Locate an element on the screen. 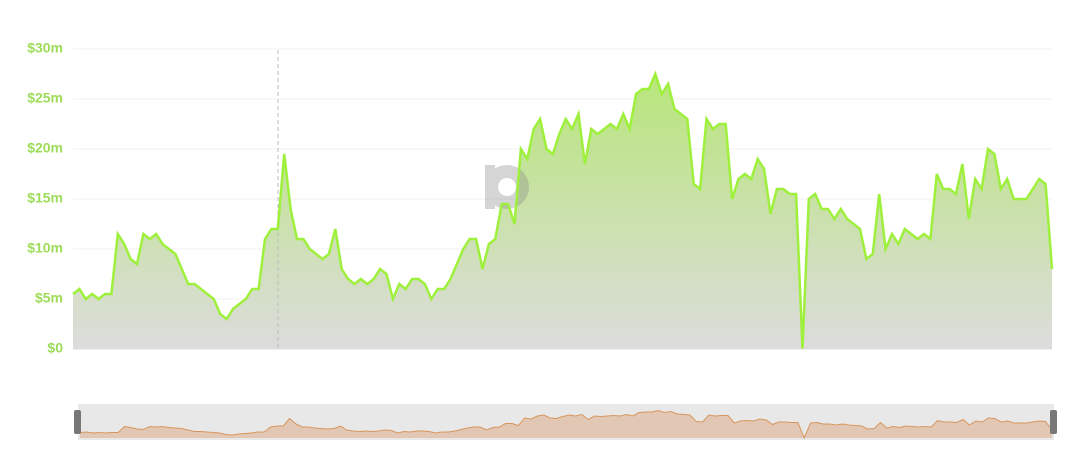 This screenshot has height=450, width=1077. y-tick-label: $5m is located at coordinates (49, 298).